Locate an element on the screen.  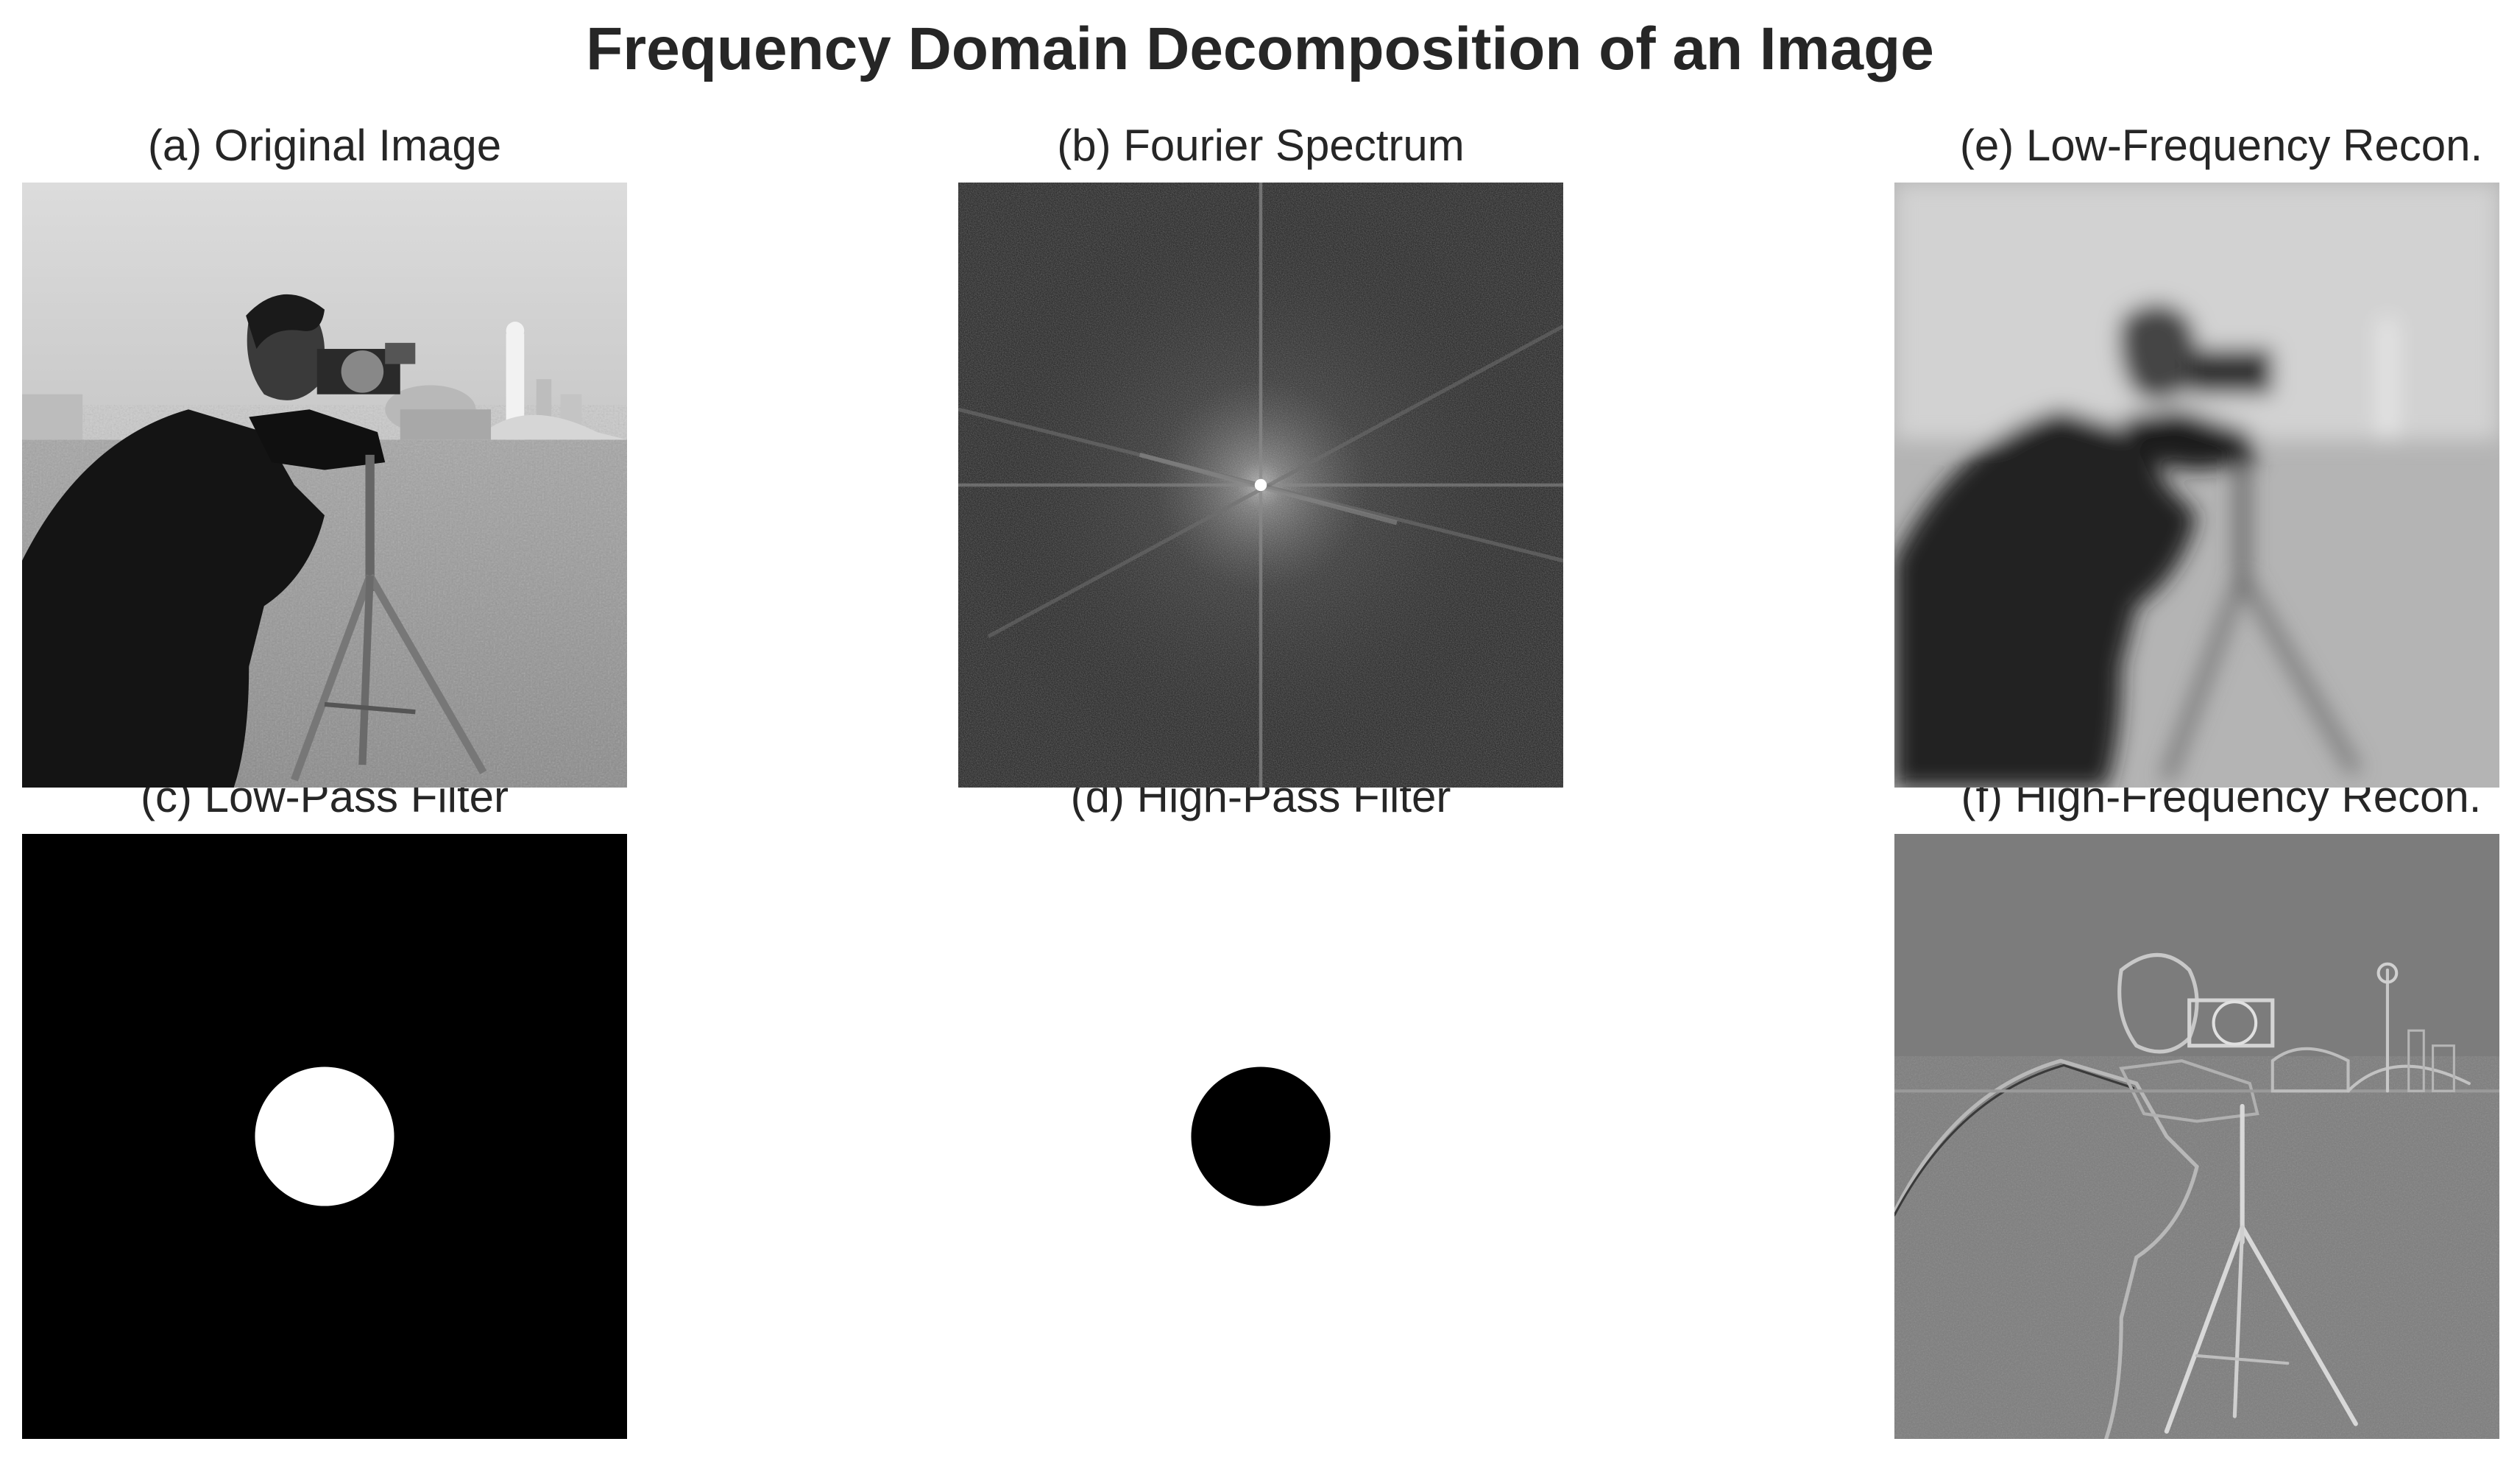
original-image is located at coordinates (325, 486).